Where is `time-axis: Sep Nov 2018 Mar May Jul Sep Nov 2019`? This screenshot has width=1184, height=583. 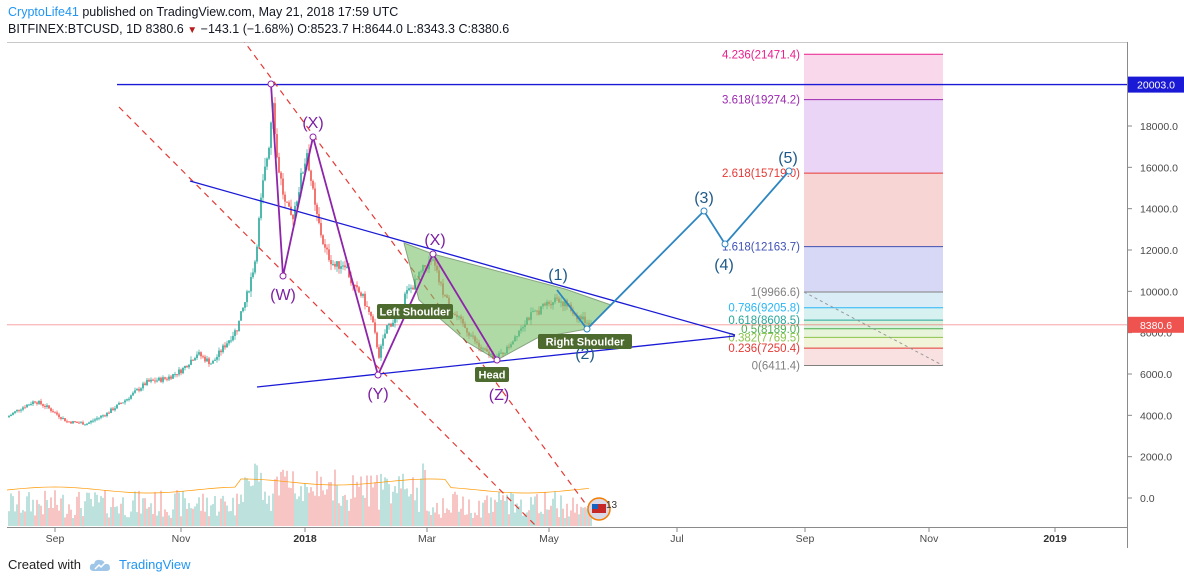 time-axis: Sep Nov 2018 Mar May Jul Sep Nov 2019 is located at coordinates (556, 536).